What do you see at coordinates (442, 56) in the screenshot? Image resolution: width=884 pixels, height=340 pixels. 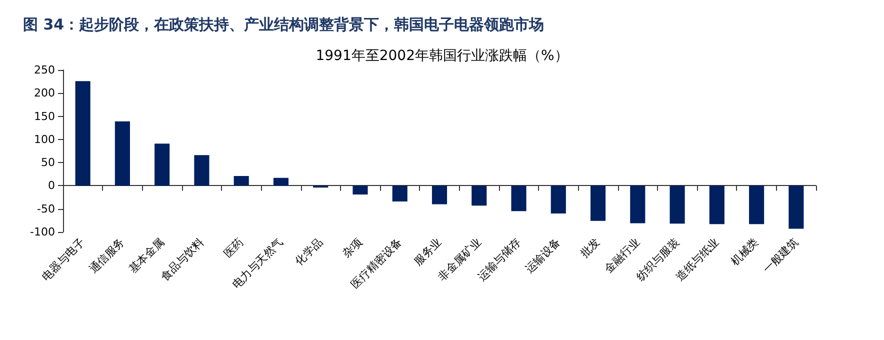 I see `chart-subtitle: 1991年至2002年韩国行业涨跌幅（%）` at bounding box center [442, 56].